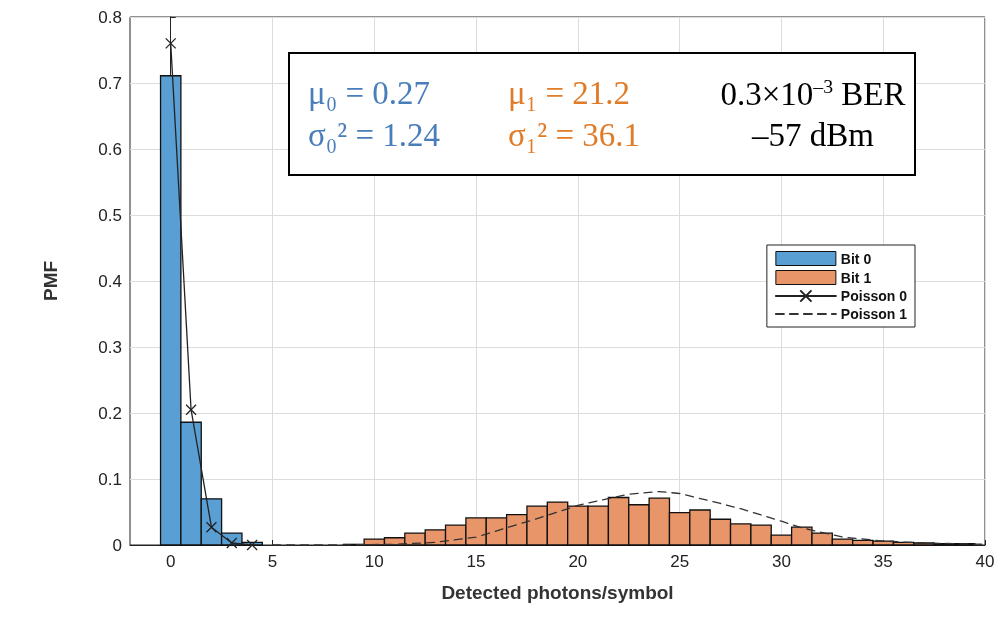 The height and width of the screenshot is (622, 1003). I want to click on y-tick-label: 0.7, so click(110, 83).